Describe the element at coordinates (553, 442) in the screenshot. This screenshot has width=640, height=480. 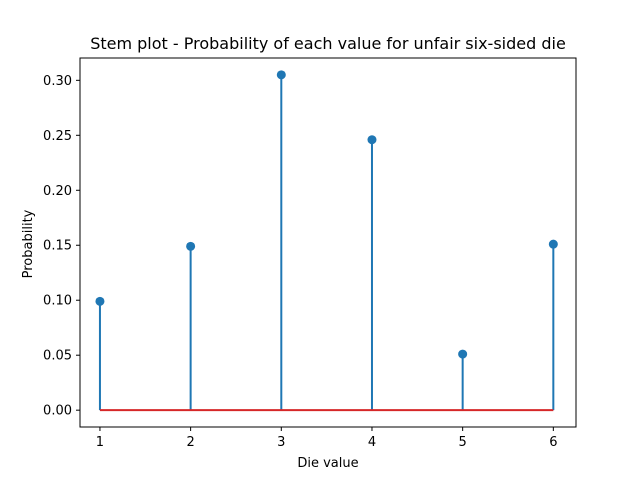
I see `x-tick-label: 6` at that location.